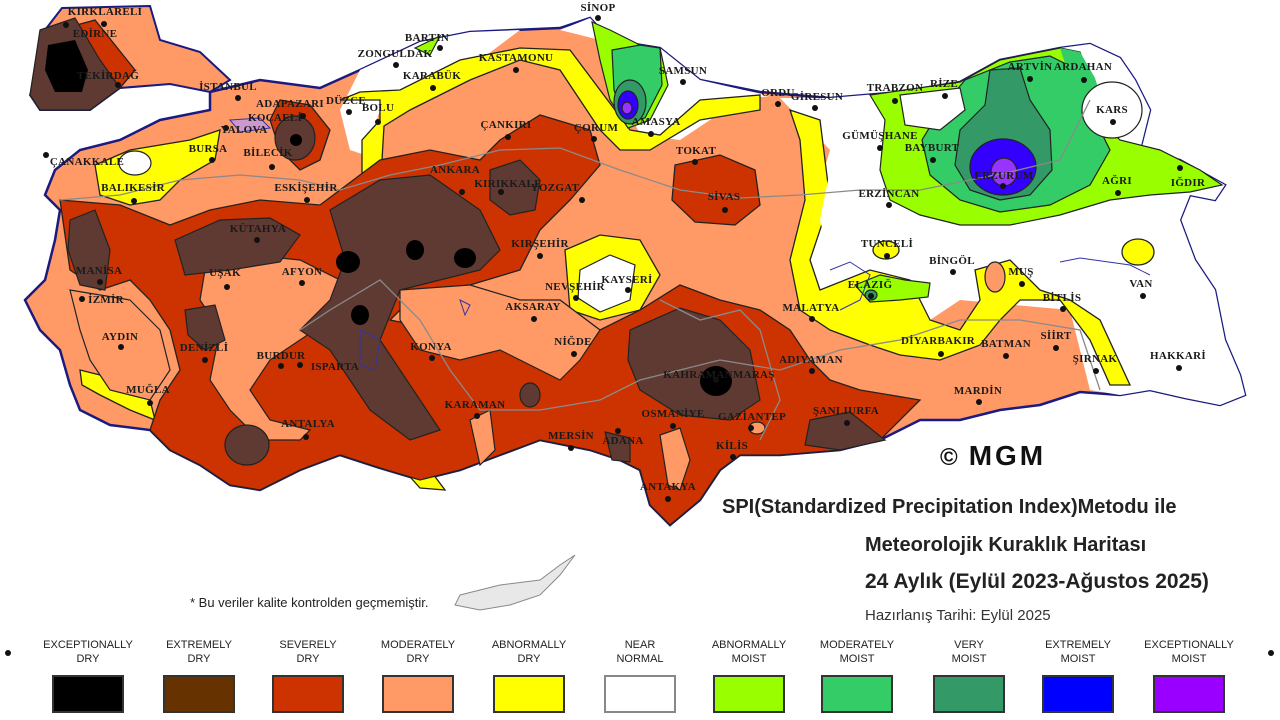  What do you see at coordinates (1021, 272) in the screenshot?
I see `city-label: MUŞ` at bounding box center [1021, 272].